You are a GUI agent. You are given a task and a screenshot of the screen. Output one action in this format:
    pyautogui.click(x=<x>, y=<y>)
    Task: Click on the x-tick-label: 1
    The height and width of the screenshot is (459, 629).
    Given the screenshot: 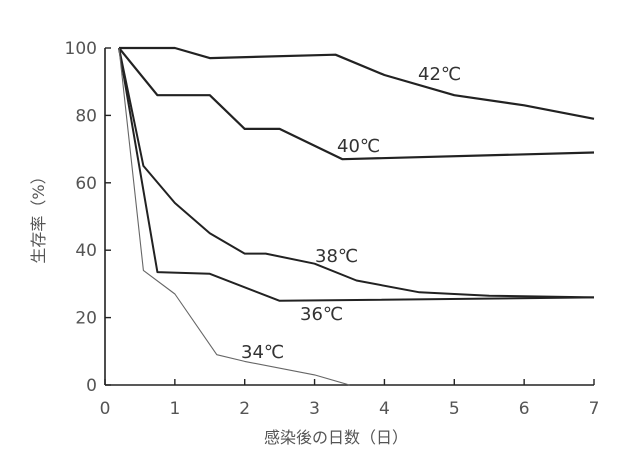 What is the action you would take?
    pyautogui.click(x=174, y=409)
    